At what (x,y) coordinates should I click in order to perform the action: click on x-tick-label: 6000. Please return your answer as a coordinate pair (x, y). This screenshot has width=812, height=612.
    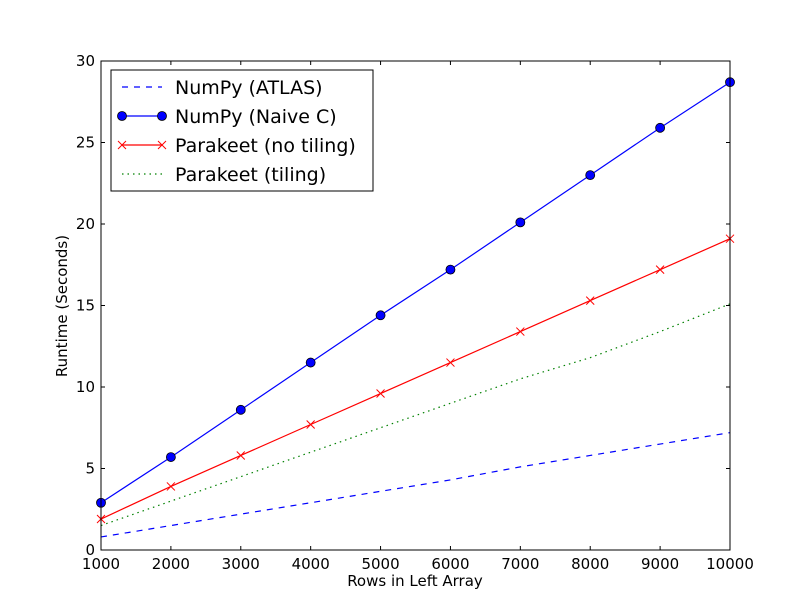
    Looking at the image, I should click on (450, 564).